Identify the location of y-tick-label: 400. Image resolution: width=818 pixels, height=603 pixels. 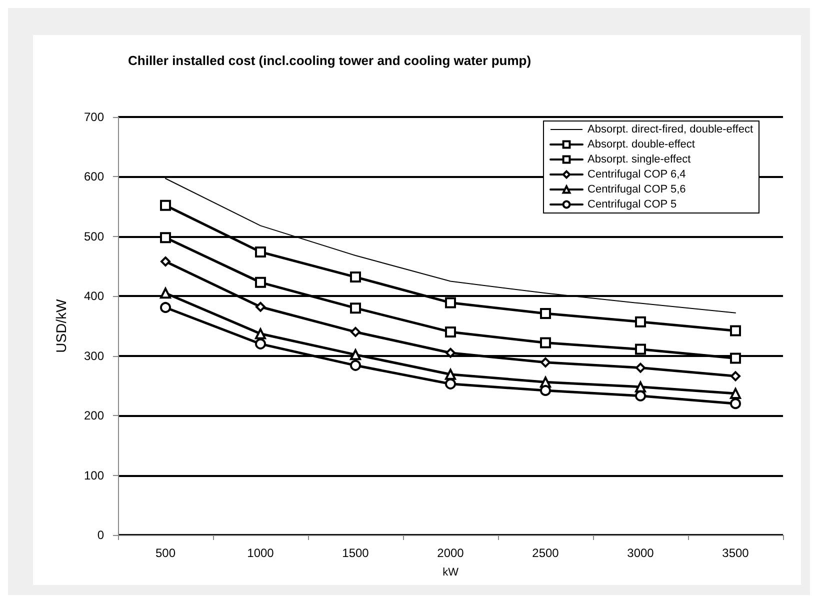
(94, 296).